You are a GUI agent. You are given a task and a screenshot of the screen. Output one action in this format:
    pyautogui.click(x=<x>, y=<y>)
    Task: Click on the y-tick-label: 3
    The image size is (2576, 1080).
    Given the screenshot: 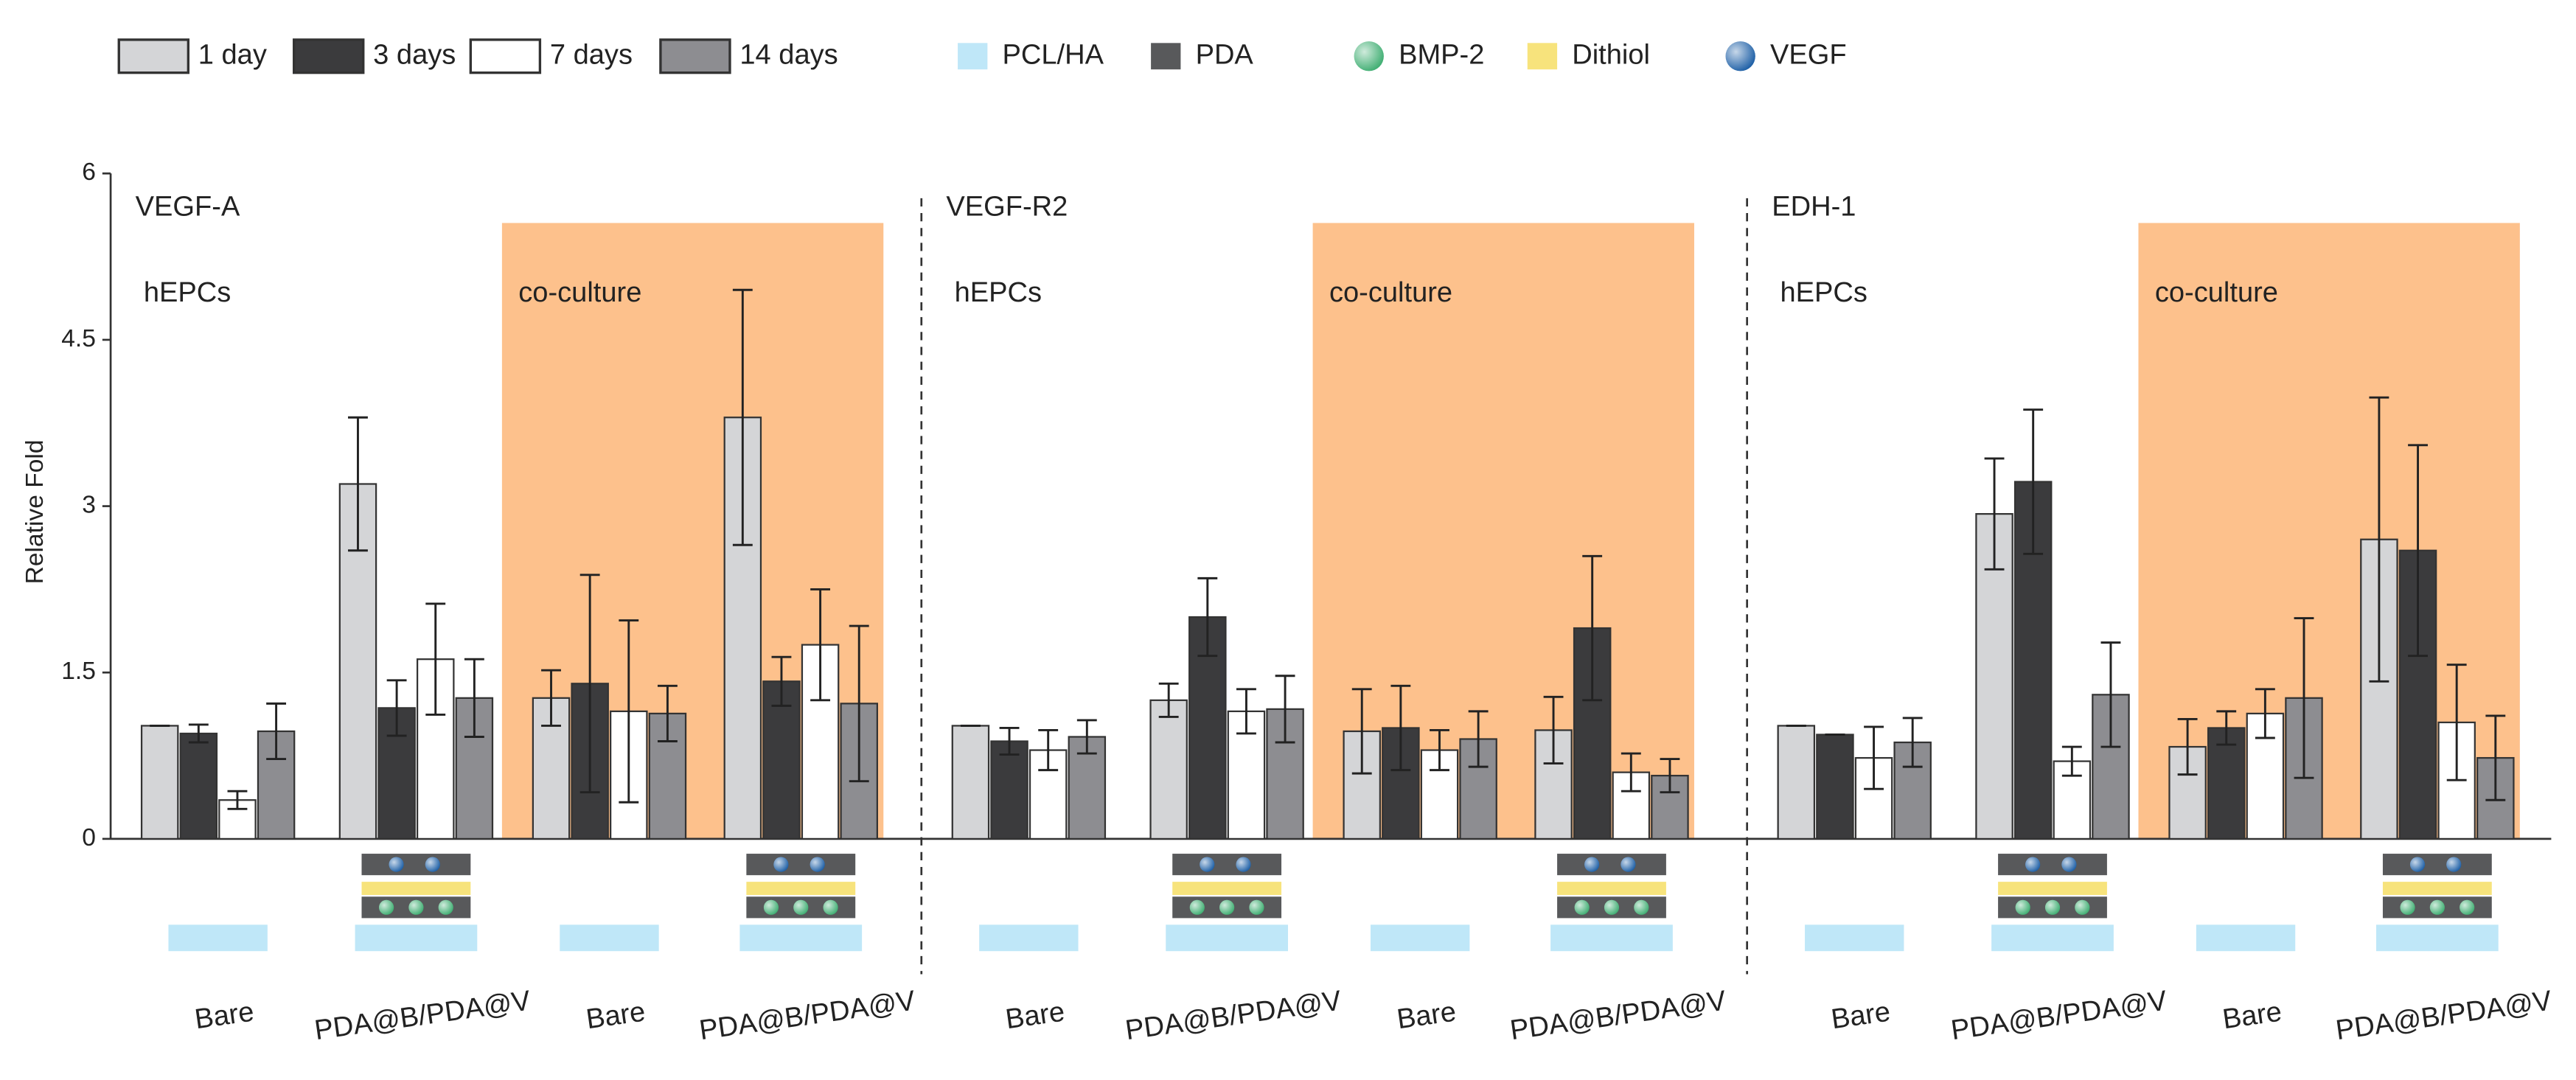 What is the action you would take?
    pyautogui.click(x=89, y=504)
    